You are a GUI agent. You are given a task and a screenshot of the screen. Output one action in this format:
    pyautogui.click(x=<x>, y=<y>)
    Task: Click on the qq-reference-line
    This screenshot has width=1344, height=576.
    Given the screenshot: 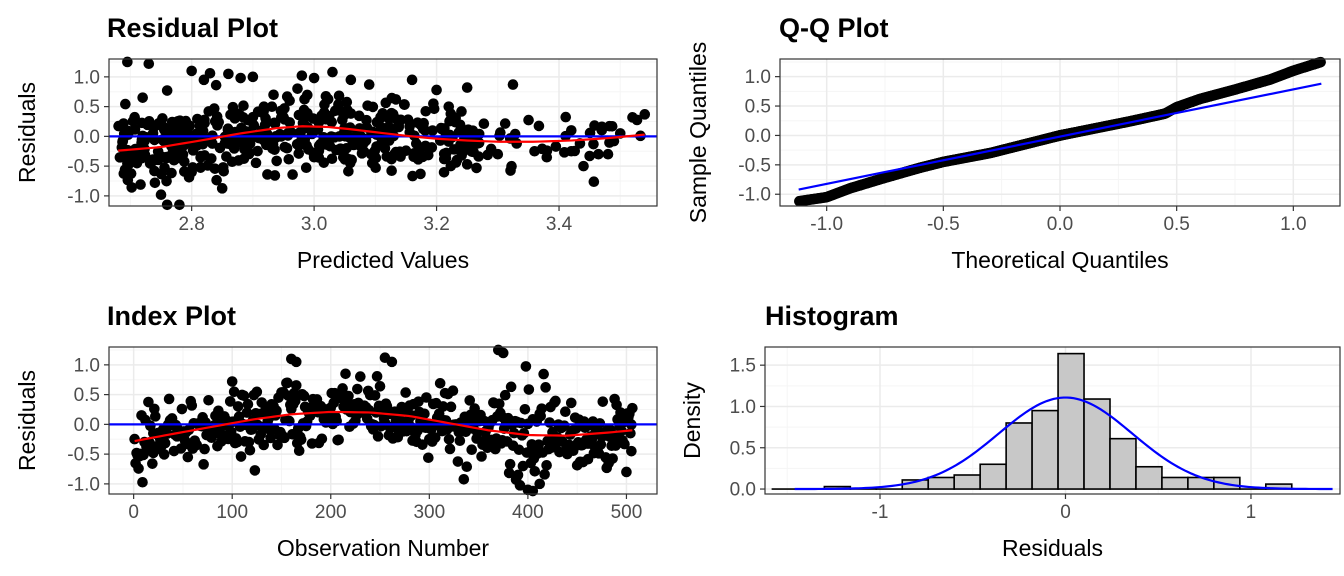 What is the action you would take?
    pyautogui.click(x=1060, y=136)
    